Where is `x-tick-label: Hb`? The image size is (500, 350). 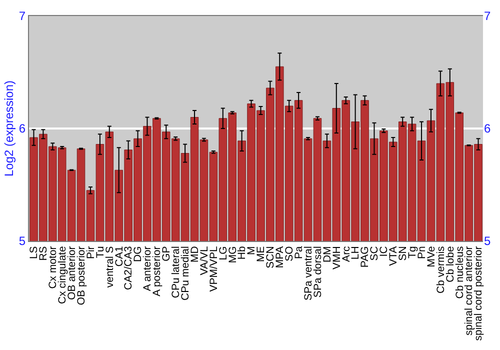 x-tick-label: Hb is located at coordinates (242, 253).